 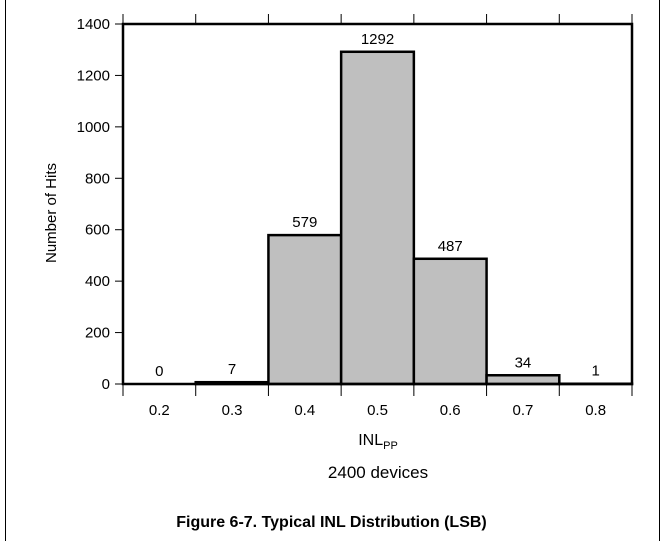 I want to click on x-axis-label: INLPP, so click(x=378, y=442).